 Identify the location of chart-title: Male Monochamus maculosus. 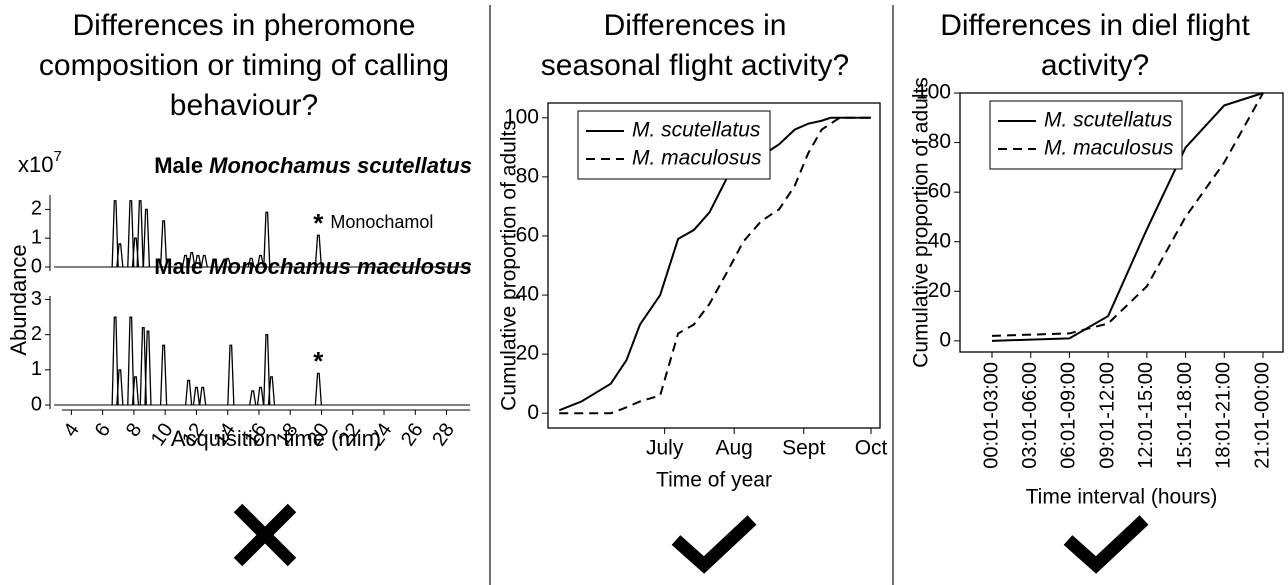
(313, 266).